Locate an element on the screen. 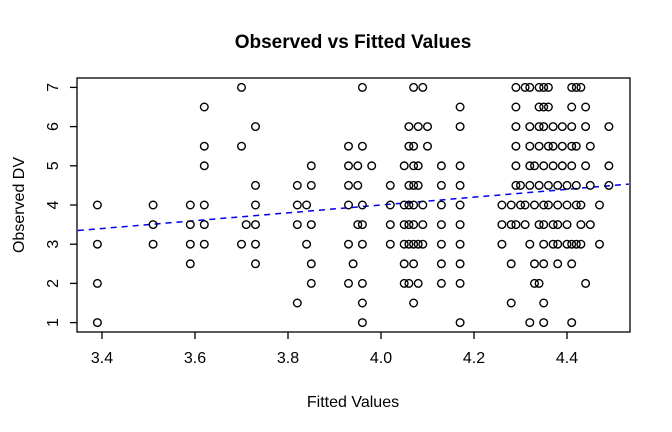 This screenshot has height=432, width=672. x-axis-label: Fitted Values is located at coordinates (353, 402).